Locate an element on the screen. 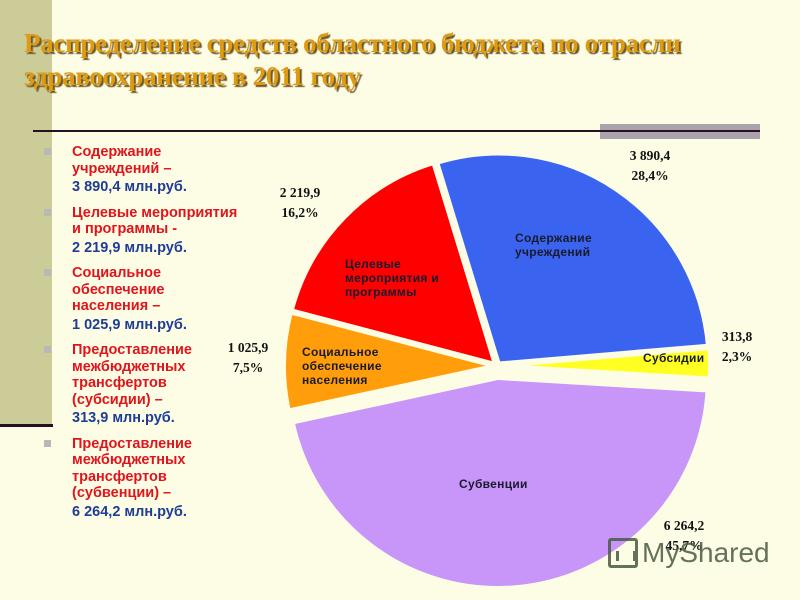 Image resolution: width=800 pixels, height=600 pixels. bullet-value: 1 025,9 млн.руб. is located at coordinates (129, 324).